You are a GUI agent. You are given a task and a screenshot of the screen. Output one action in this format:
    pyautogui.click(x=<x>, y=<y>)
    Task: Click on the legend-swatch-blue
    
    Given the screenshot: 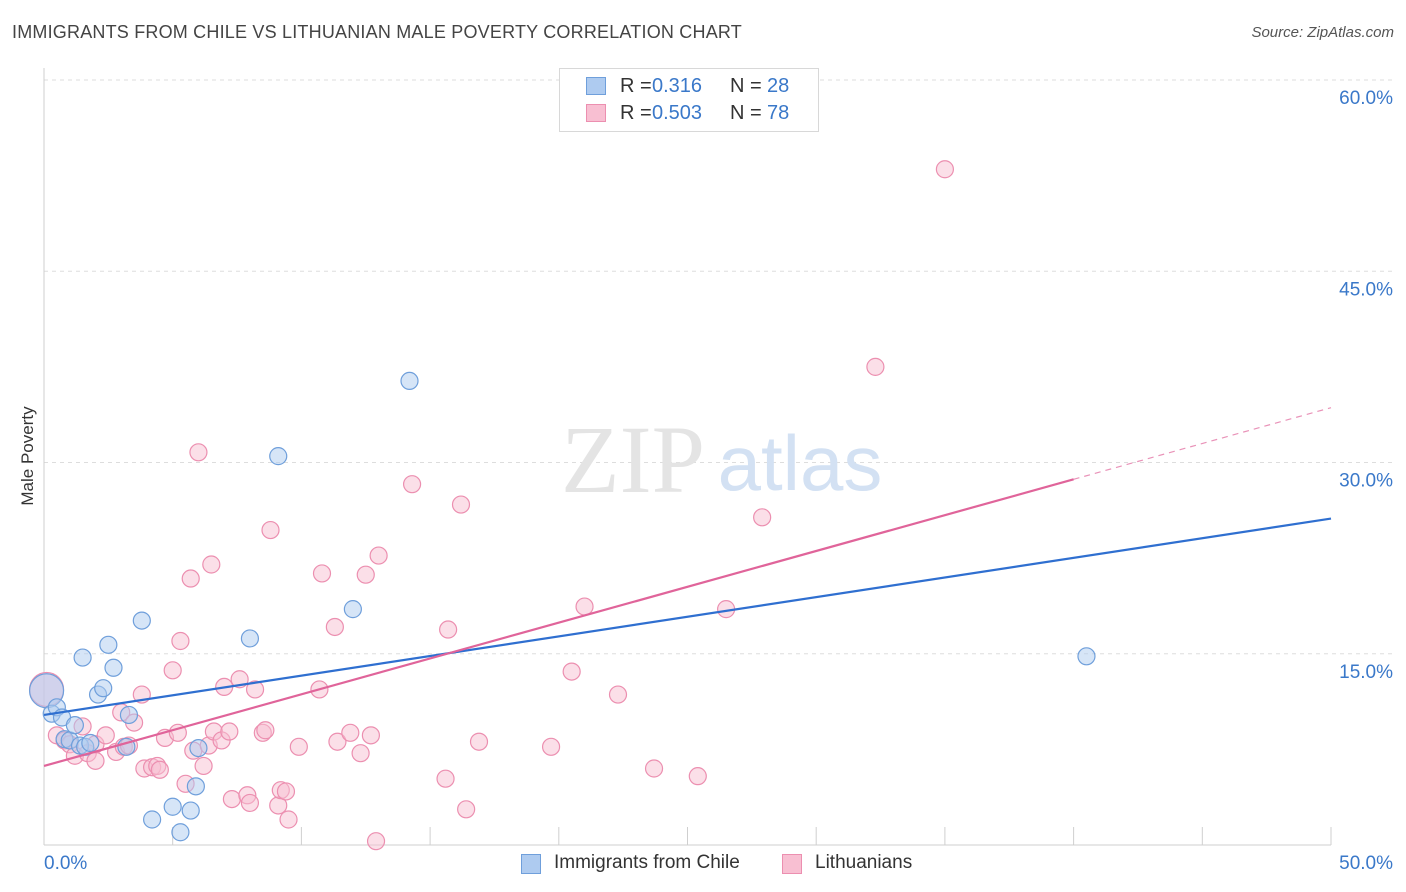 What is the action you would take?
    pyautogui.click(x=596, y=86)
    